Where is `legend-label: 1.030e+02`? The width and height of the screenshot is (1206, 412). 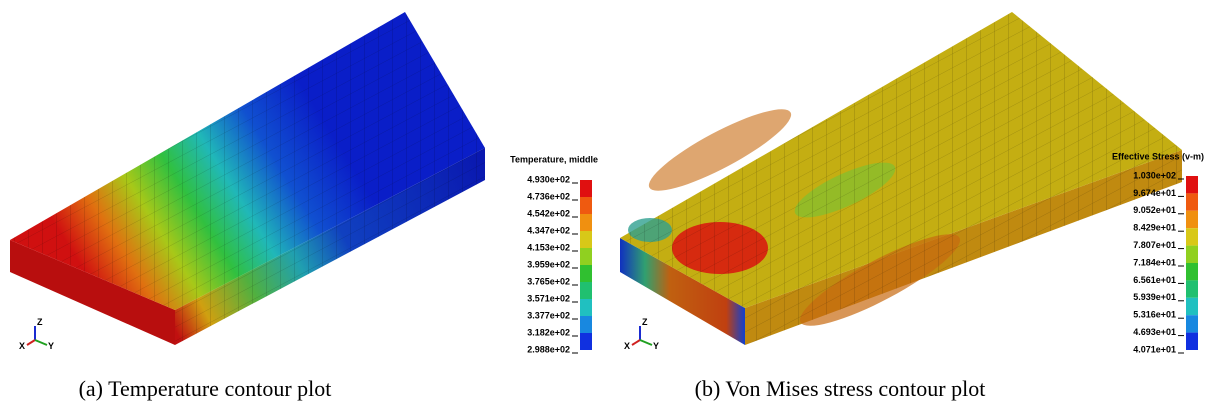
legend-label: 1.030e+02 is located at coordinates (1154, 175).